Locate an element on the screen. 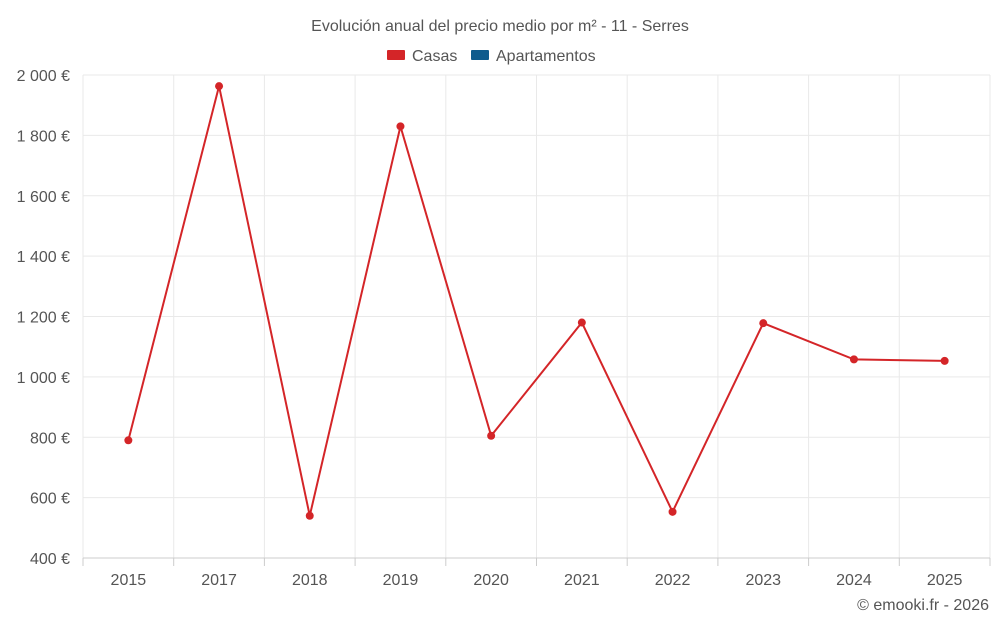 The height and width of the screenshot is (625, 1000). x-tick-label-7: 2023 is located at coordinates (763, 580).